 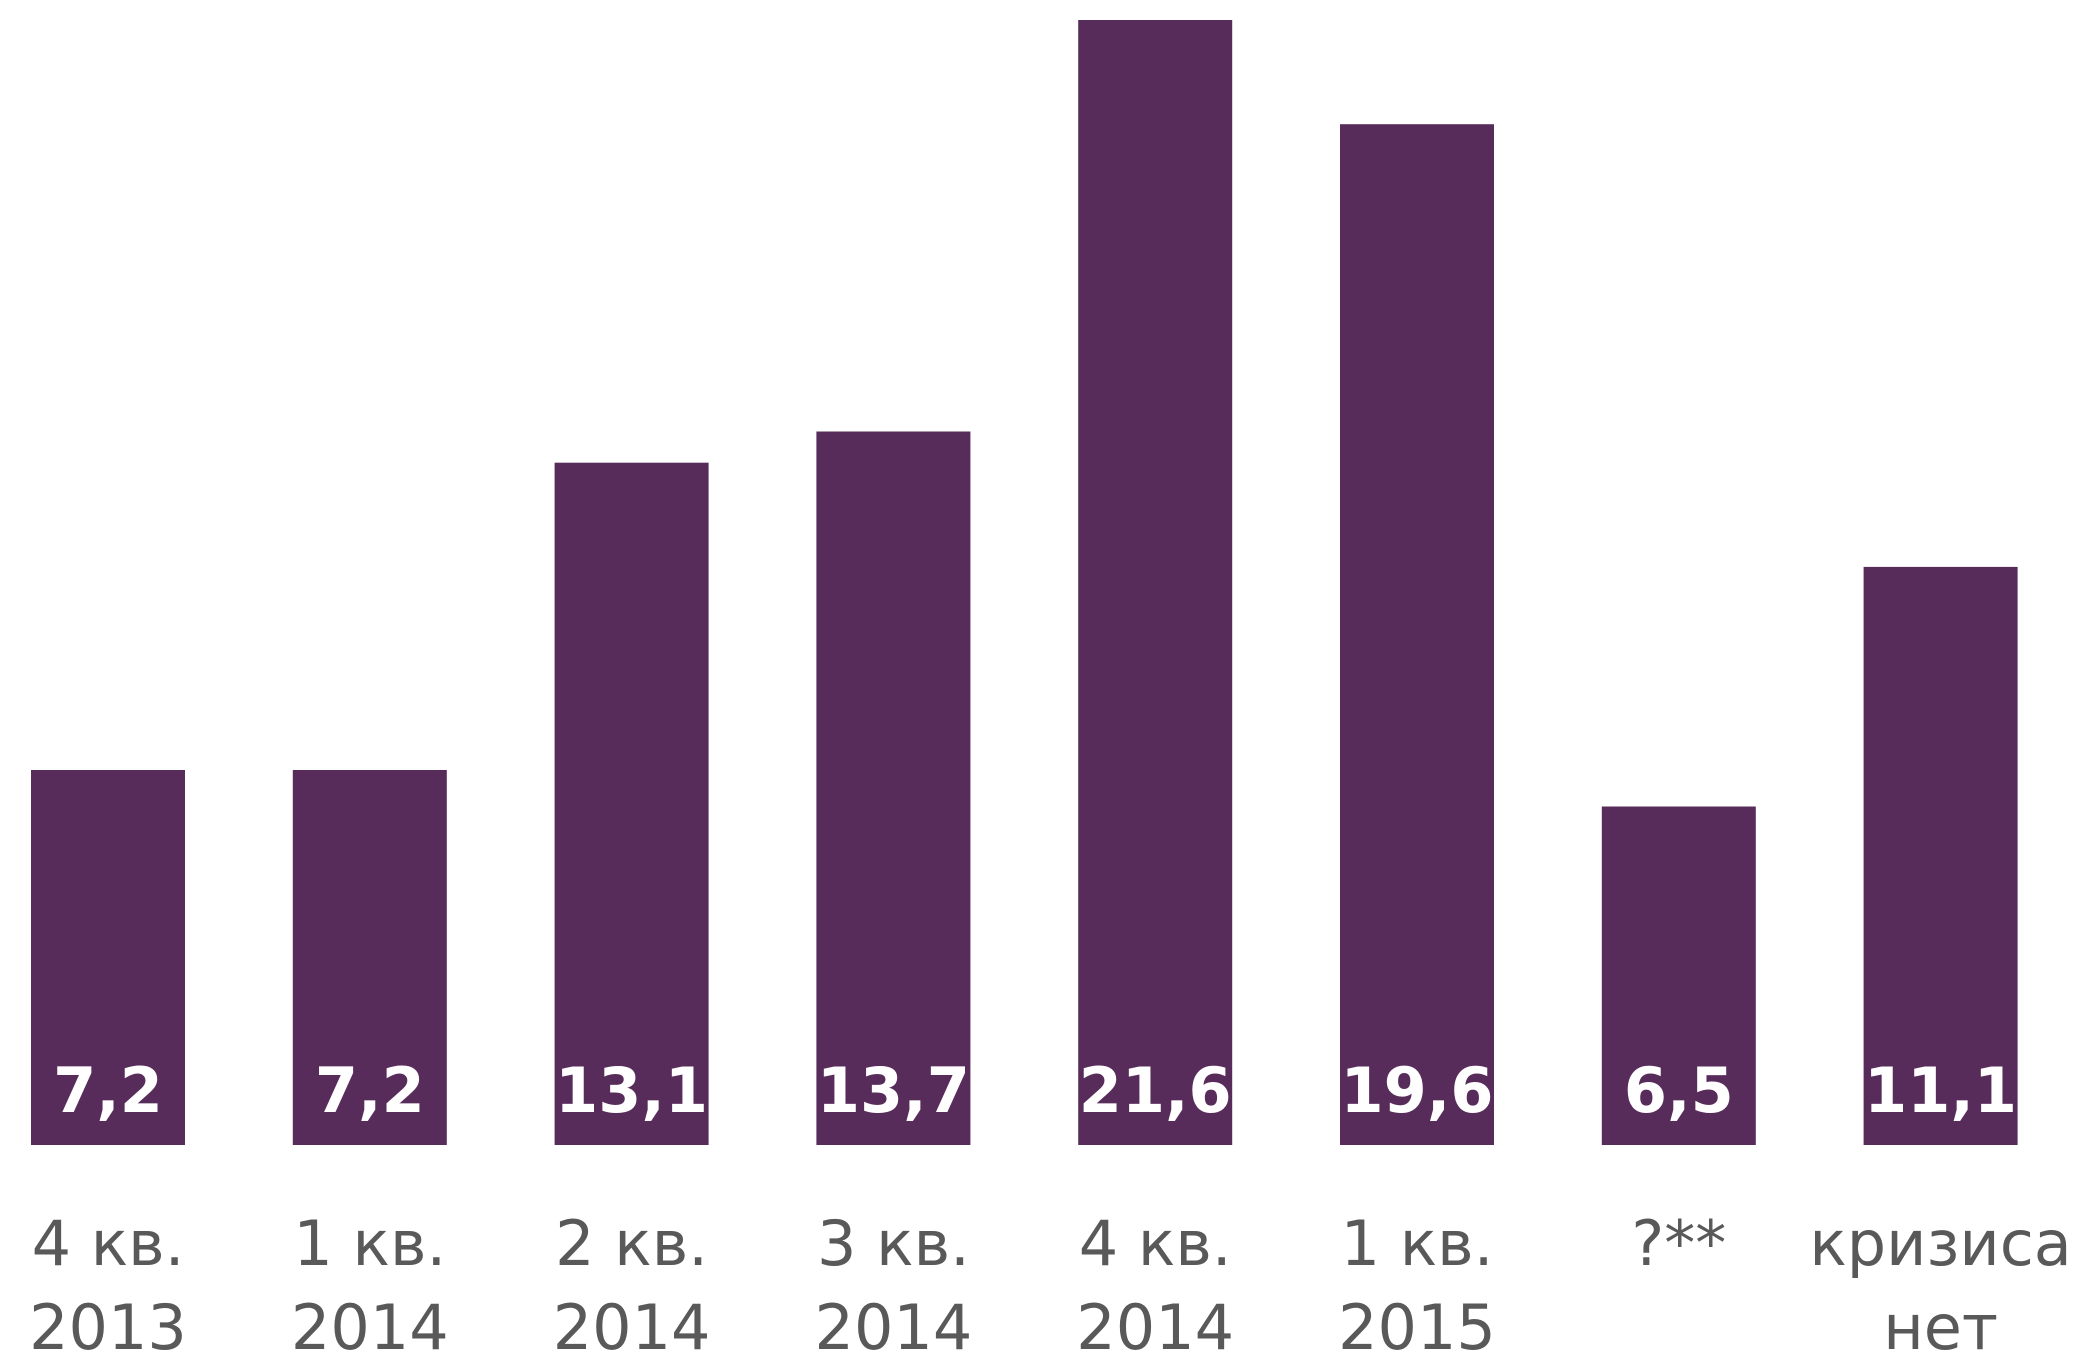 I want to click on category-label-4-line-1: 2014, so click(x=1155, y=1326).